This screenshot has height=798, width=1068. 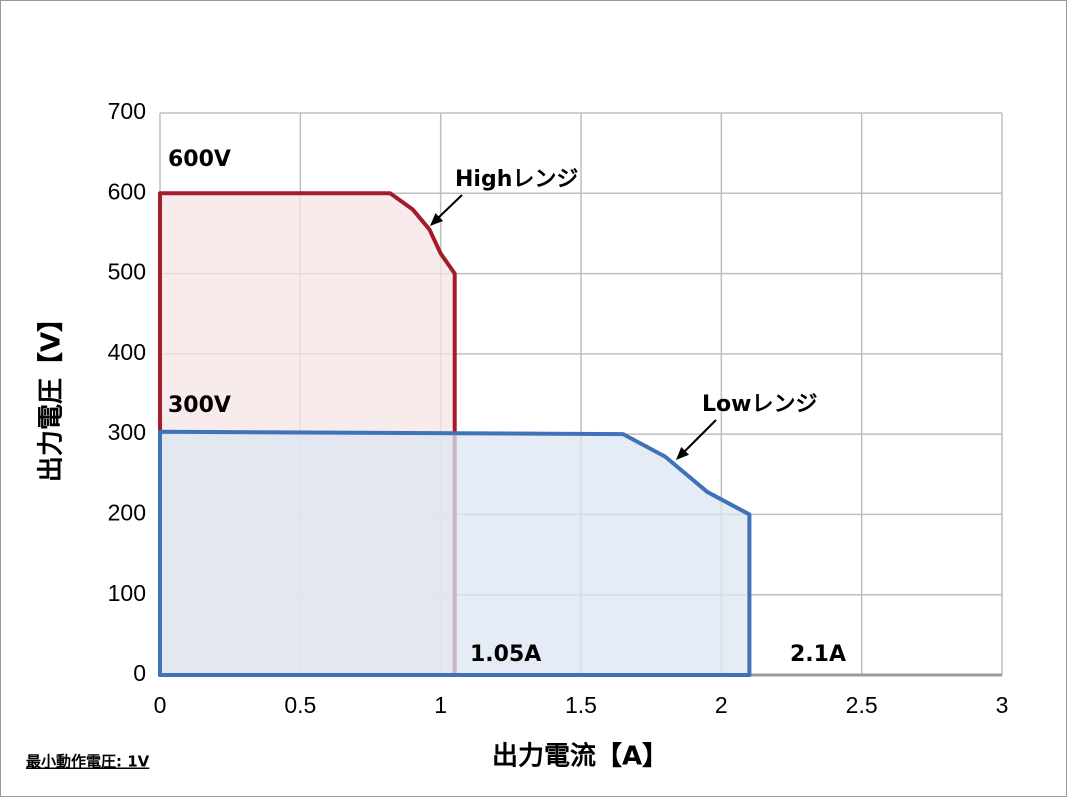 What do you see at coordinates (862, 705) in the screenshot?
I see `x-tick-label: 2.5` at bounding box center [862, 705].